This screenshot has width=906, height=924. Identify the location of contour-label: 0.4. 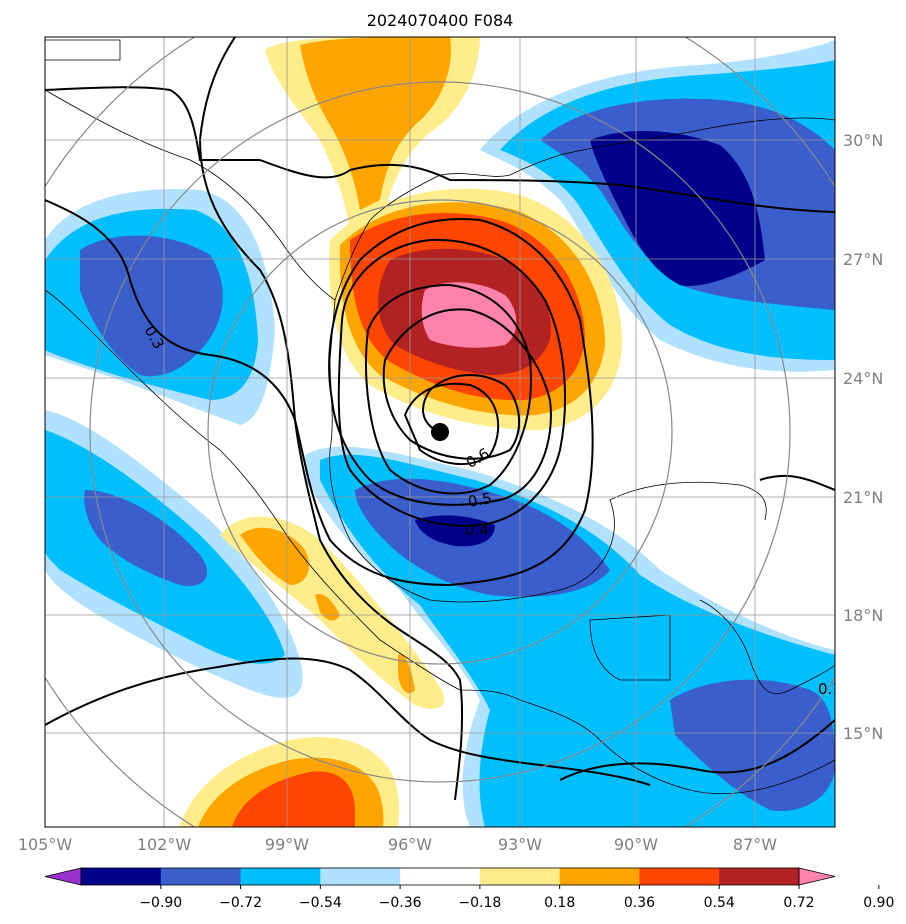
(477, 530).